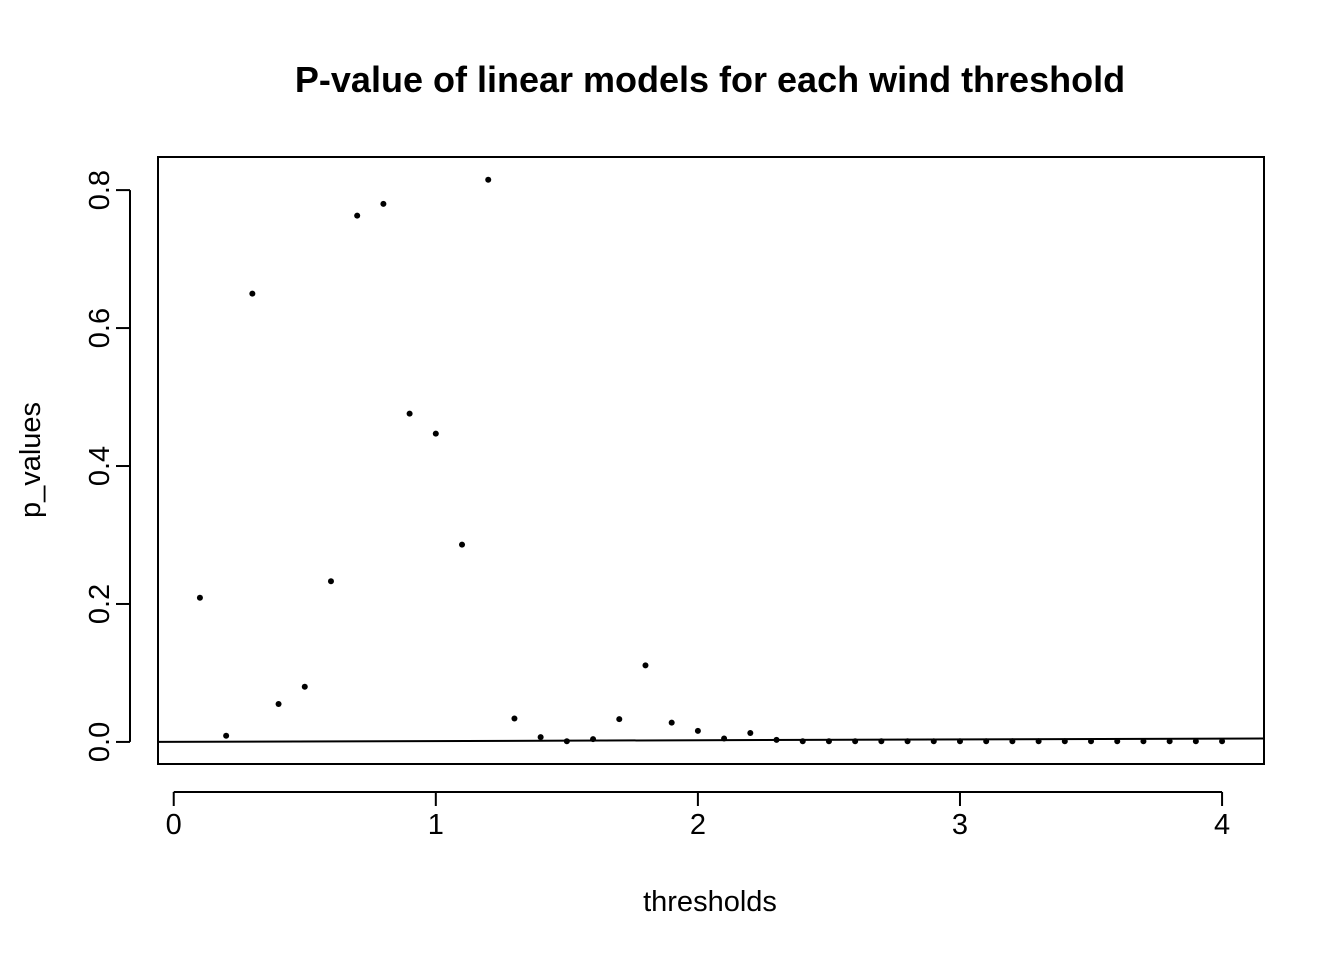 The image size is (1344, 960). Describe the element at coordinates (100, 466) in the screenshot. I see `y-tick-label: 0.4` at that location.